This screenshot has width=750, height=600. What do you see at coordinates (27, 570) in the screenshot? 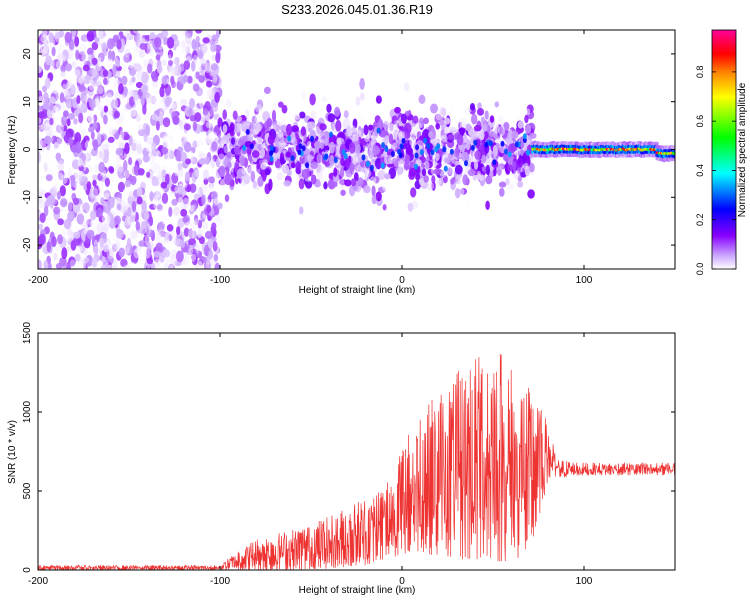
I see `y-tick-label: 0` at bounding box center [27, 570].